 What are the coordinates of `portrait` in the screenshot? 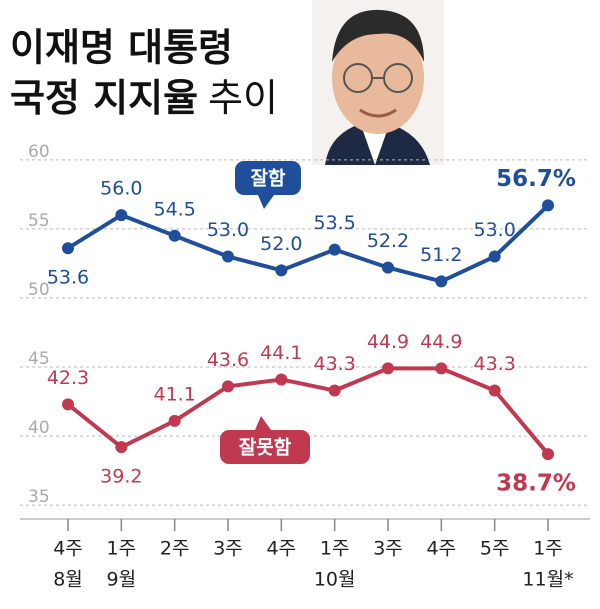 It's located at (378, 82).